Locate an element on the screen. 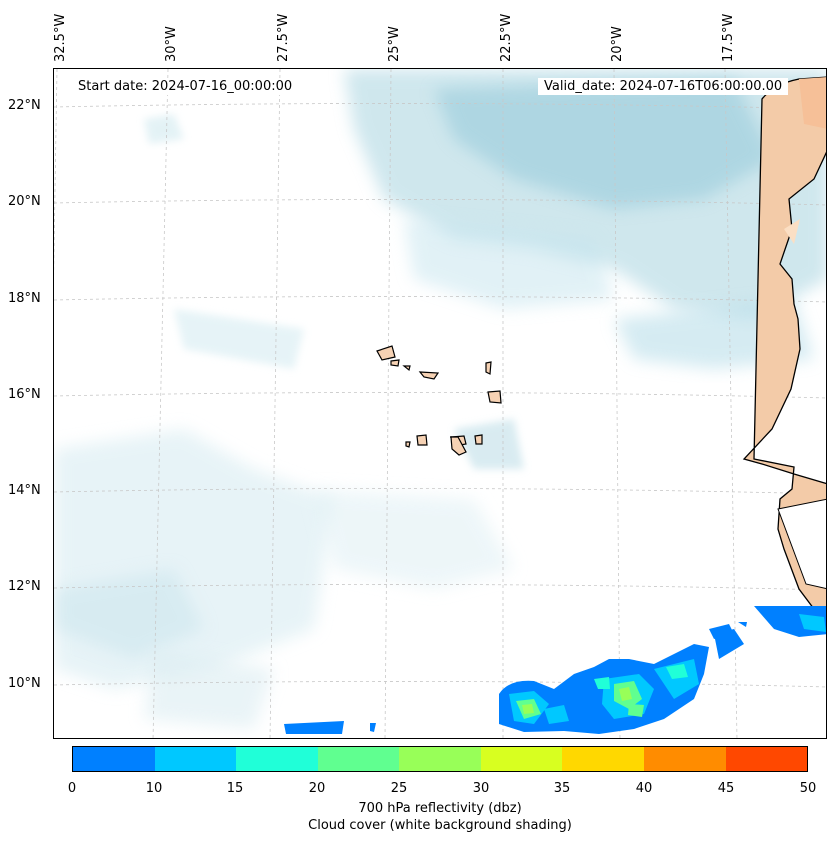 This screenshot has height=843, width=837. colorbar-tick-10: 10 is located at coordinates (154, 788).